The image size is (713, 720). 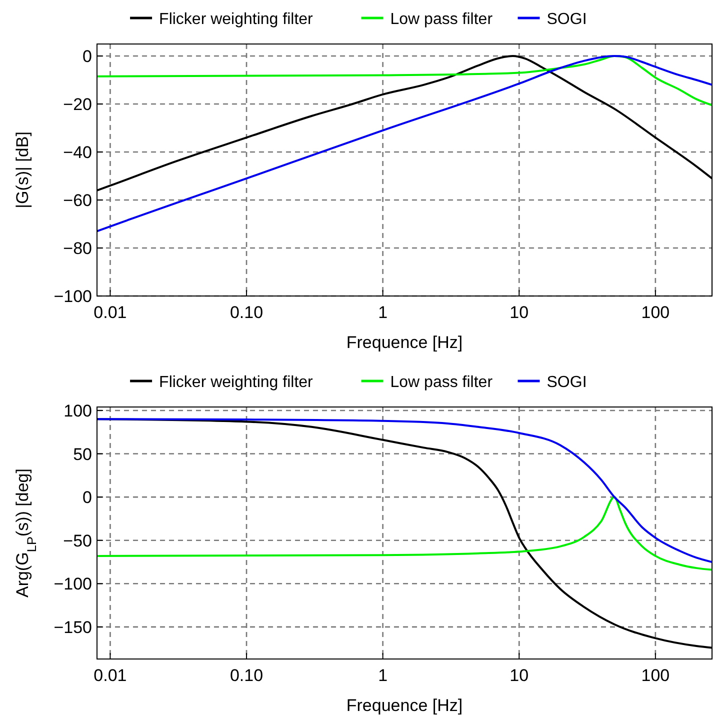 I want to click on y-tick-label: −40, so click(x=77, y=152).